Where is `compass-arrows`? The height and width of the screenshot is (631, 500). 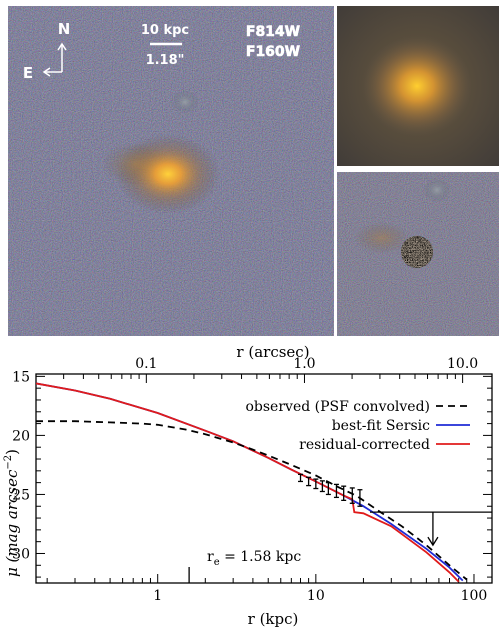
compass-arrows is located at coordinates (54, 59).